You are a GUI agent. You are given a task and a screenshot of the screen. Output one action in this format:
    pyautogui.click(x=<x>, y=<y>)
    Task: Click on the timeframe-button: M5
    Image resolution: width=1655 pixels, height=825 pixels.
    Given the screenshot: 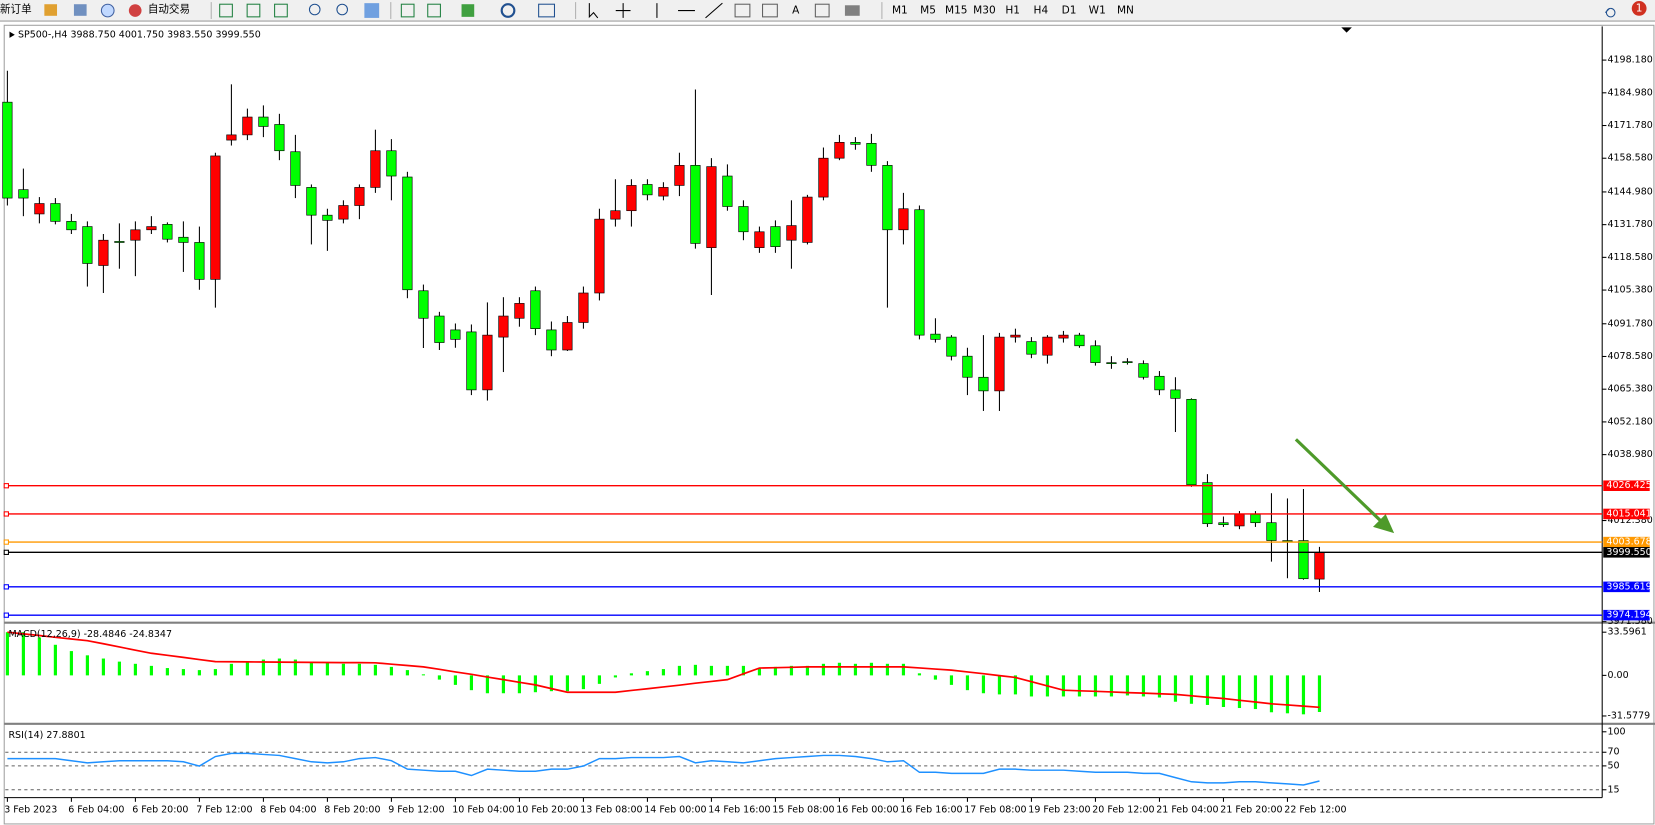 What is the action you would take?
    pyautogui.click(x=928, y=11)
    